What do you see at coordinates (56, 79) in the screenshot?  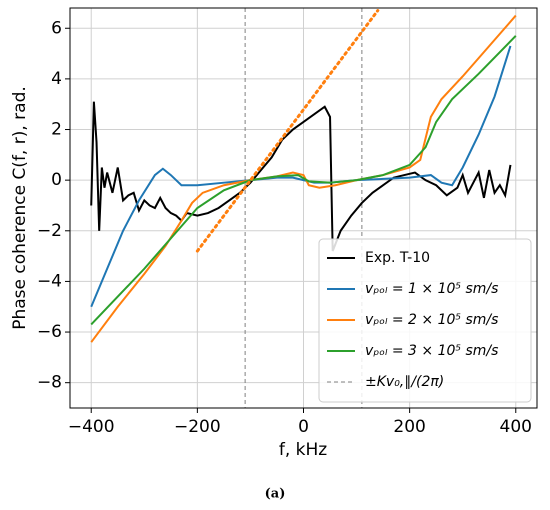 I see `y-tick-label: 4` at bounding box center [56, 79].